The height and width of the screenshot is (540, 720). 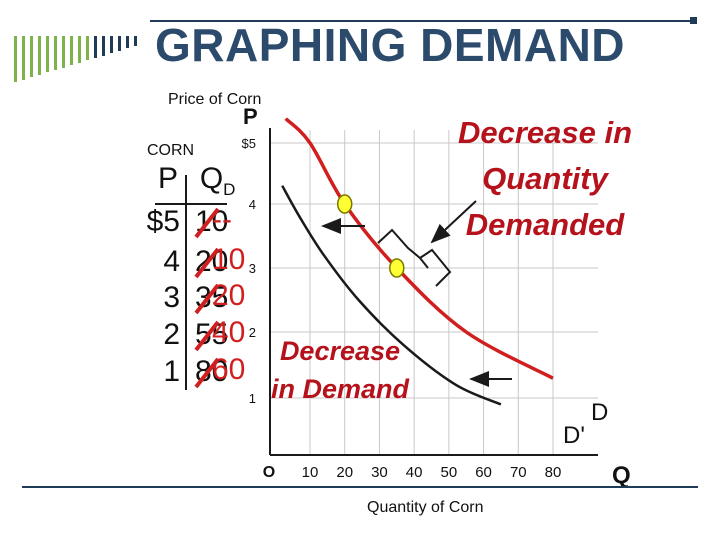 I want to click on bracket-tip, so click(x=424, y=263).